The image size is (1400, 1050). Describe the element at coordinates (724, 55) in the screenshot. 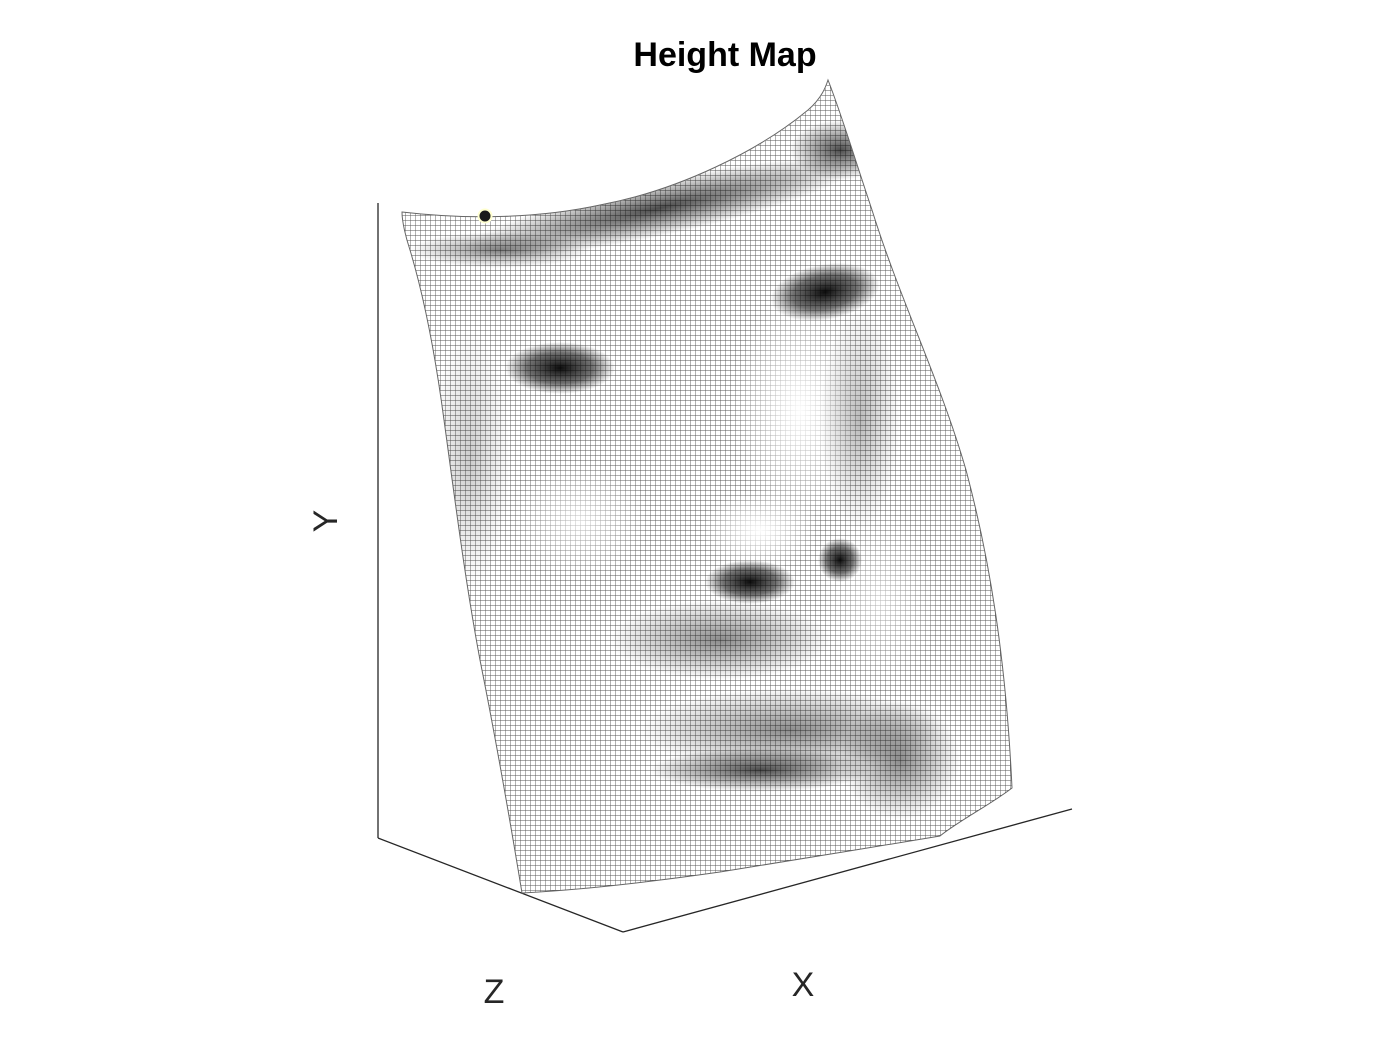

I see `chart-title: Height Map` at that location.